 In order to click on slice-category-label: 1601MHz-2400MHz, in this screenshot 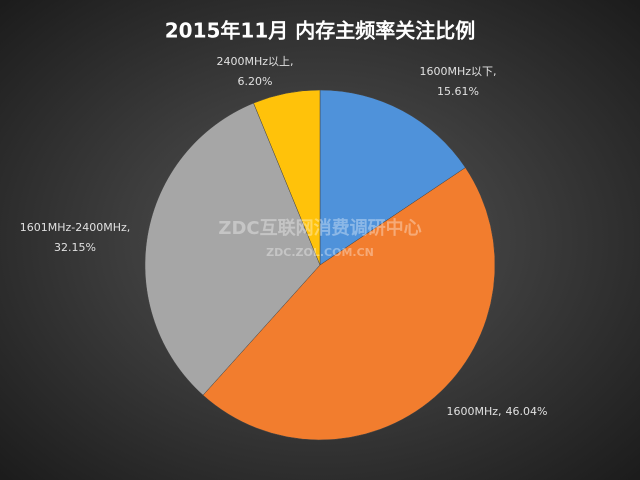, I will do `click(75, 227)`.